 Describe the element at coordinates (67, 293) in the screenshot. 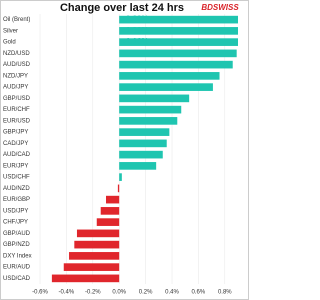

I see `x-tick-label: -0.4%` at that location.